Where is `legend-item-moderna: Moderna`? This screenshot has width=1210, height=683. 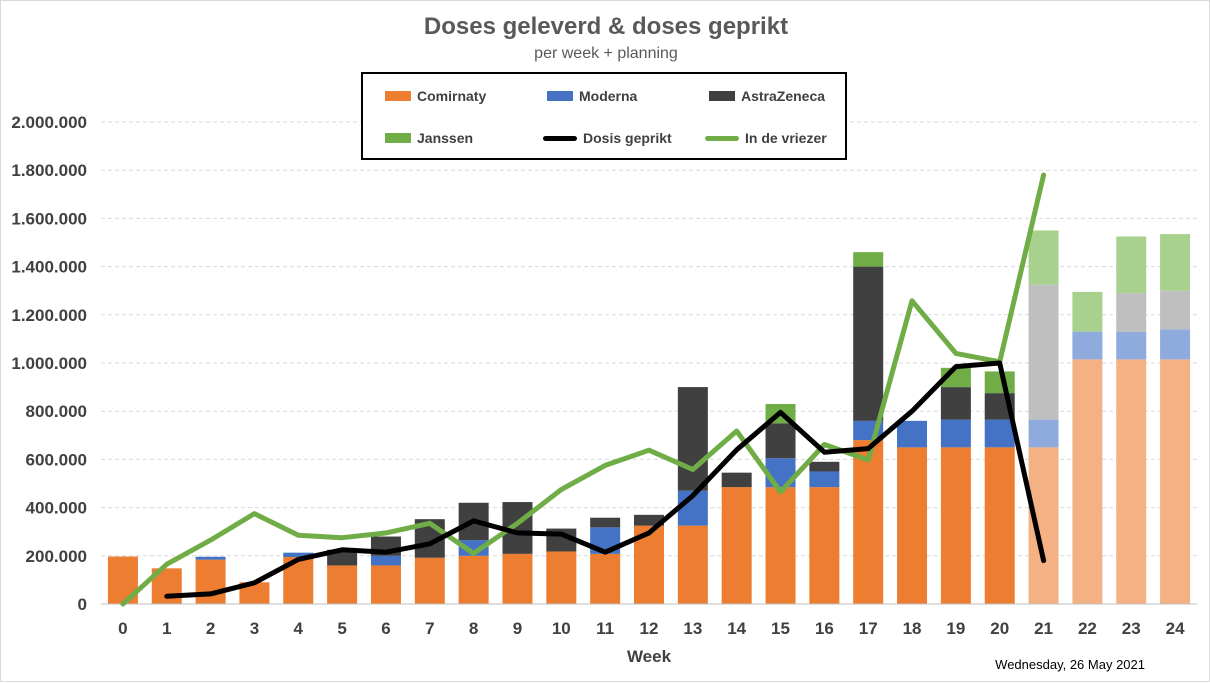
legend-item-moderna: Moderna is located at coordinates (592, 96).